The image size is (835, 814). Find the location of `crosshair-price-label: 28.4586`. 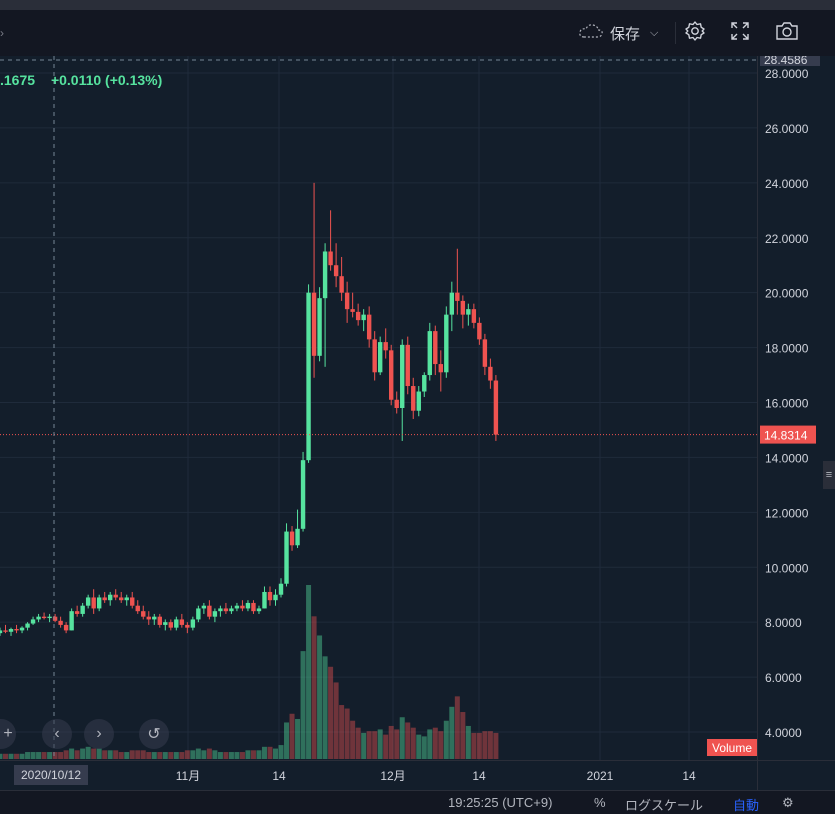

crosshair-price-label: 28.4586 is located at coordinates (786, 61).